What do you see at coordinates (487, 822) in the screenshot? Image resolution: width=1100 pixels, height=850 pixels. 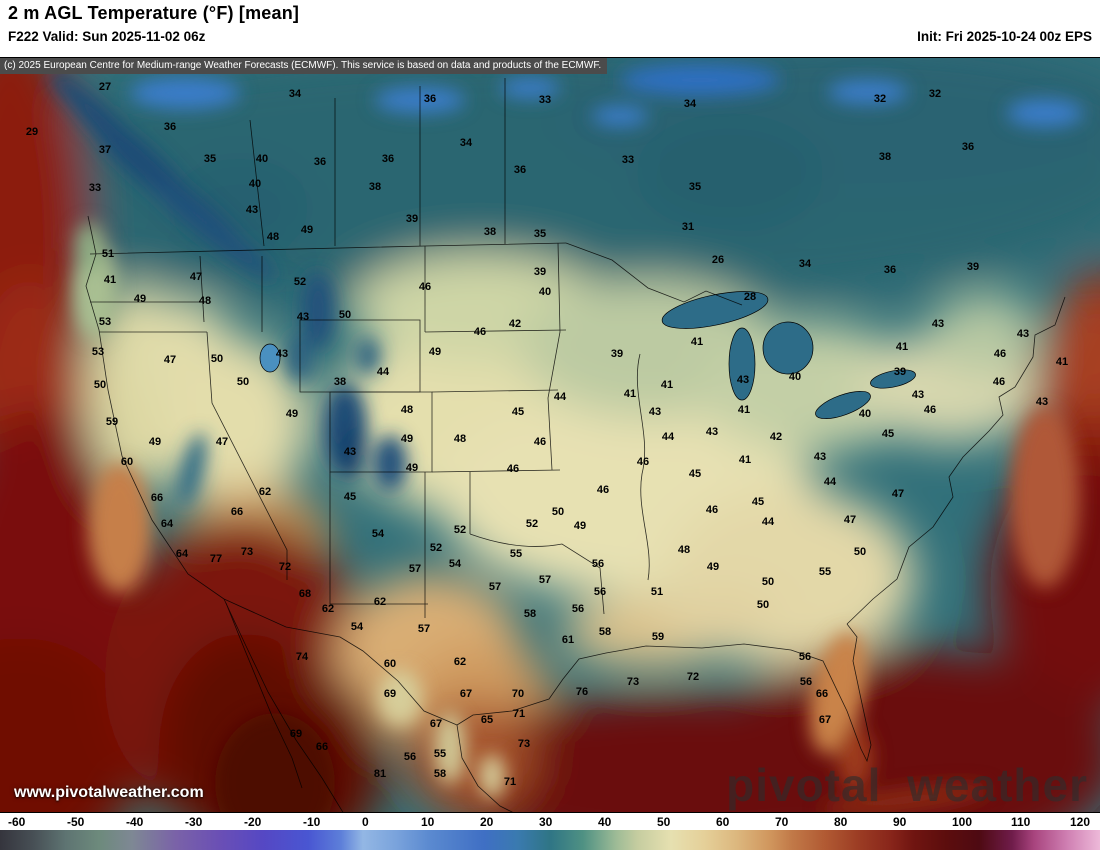 I see `colorbar-tick: 20` at bounding box center [487, 822].